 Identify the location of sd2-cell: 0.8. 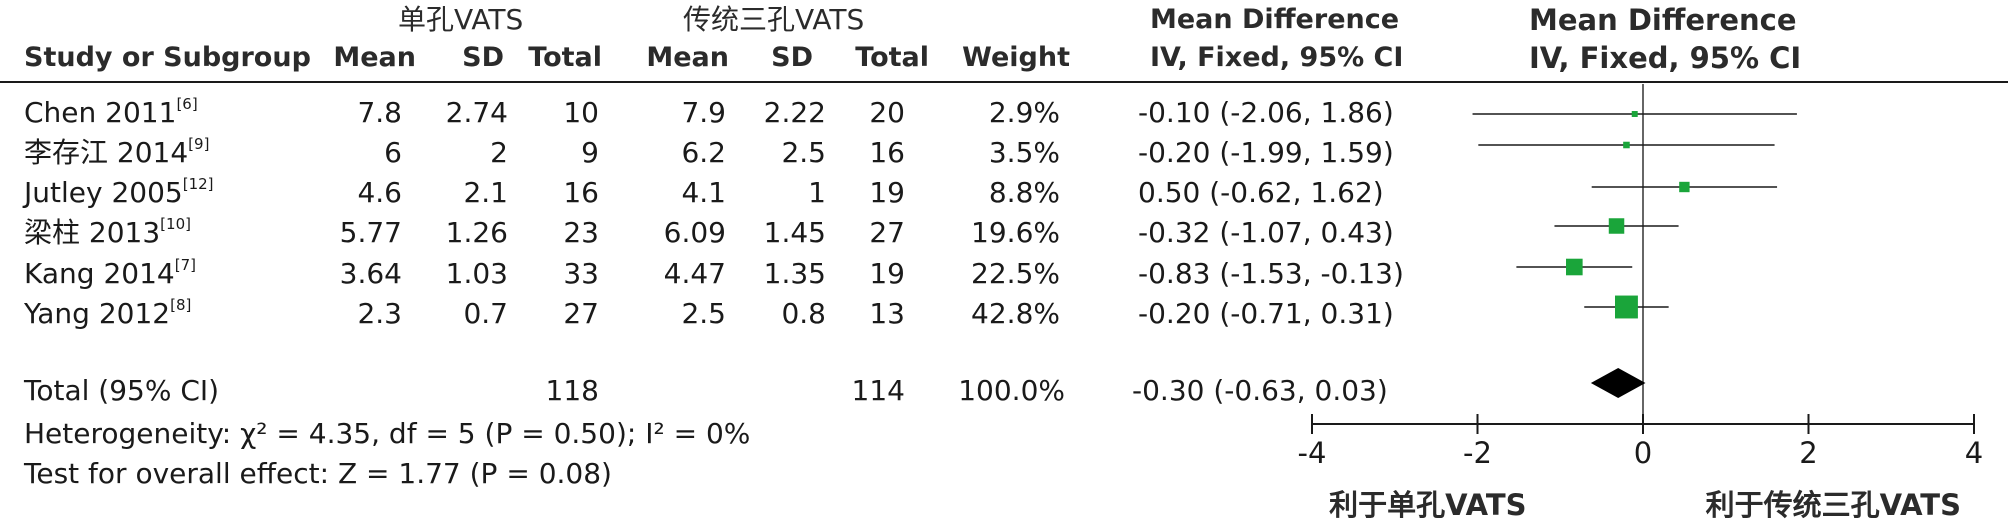
(803, 313).